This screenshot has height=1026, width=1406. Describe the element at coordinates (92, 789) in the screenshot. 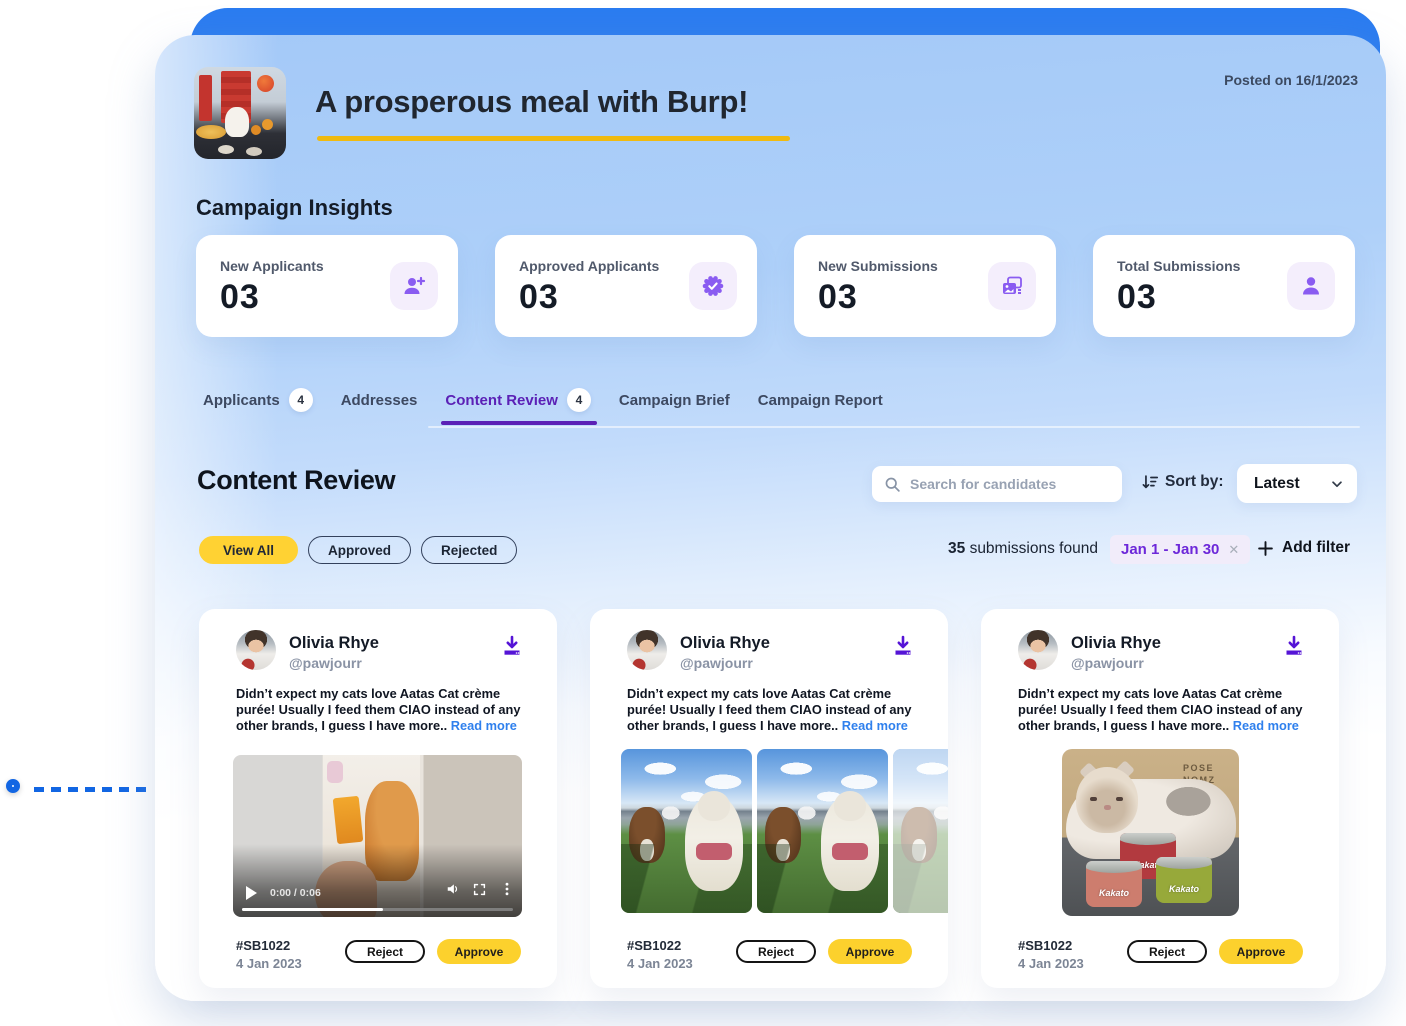

I see `annotation-dashed-line` at that location.